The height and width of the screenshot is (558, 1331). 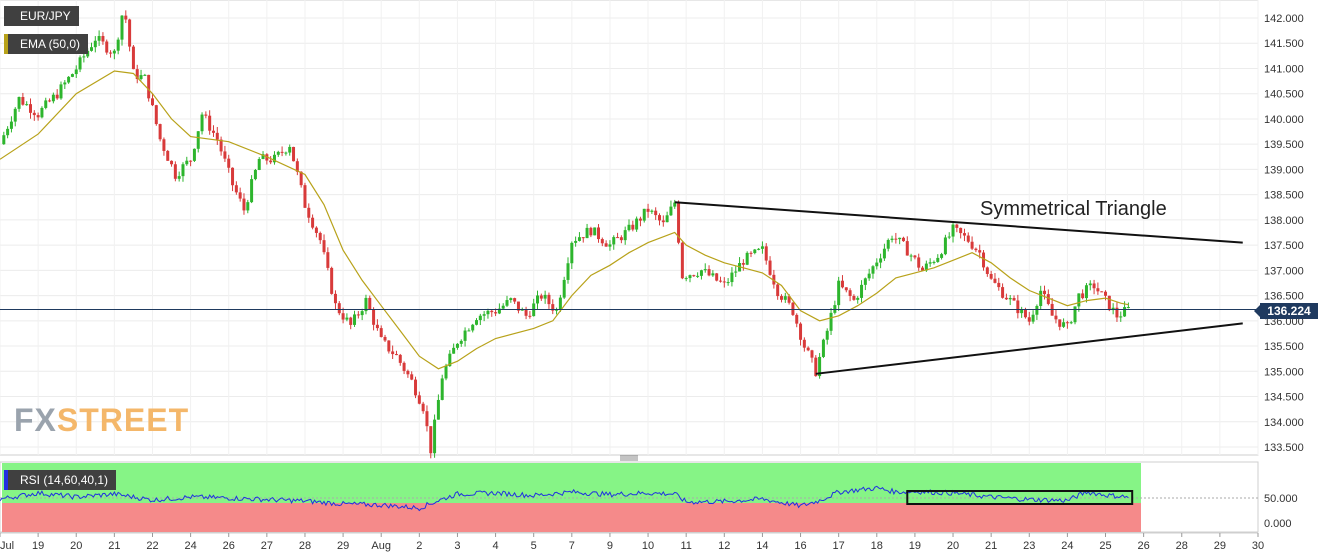 I want to click on xaxis-tick-label: 19, so click(x=915, y=546).